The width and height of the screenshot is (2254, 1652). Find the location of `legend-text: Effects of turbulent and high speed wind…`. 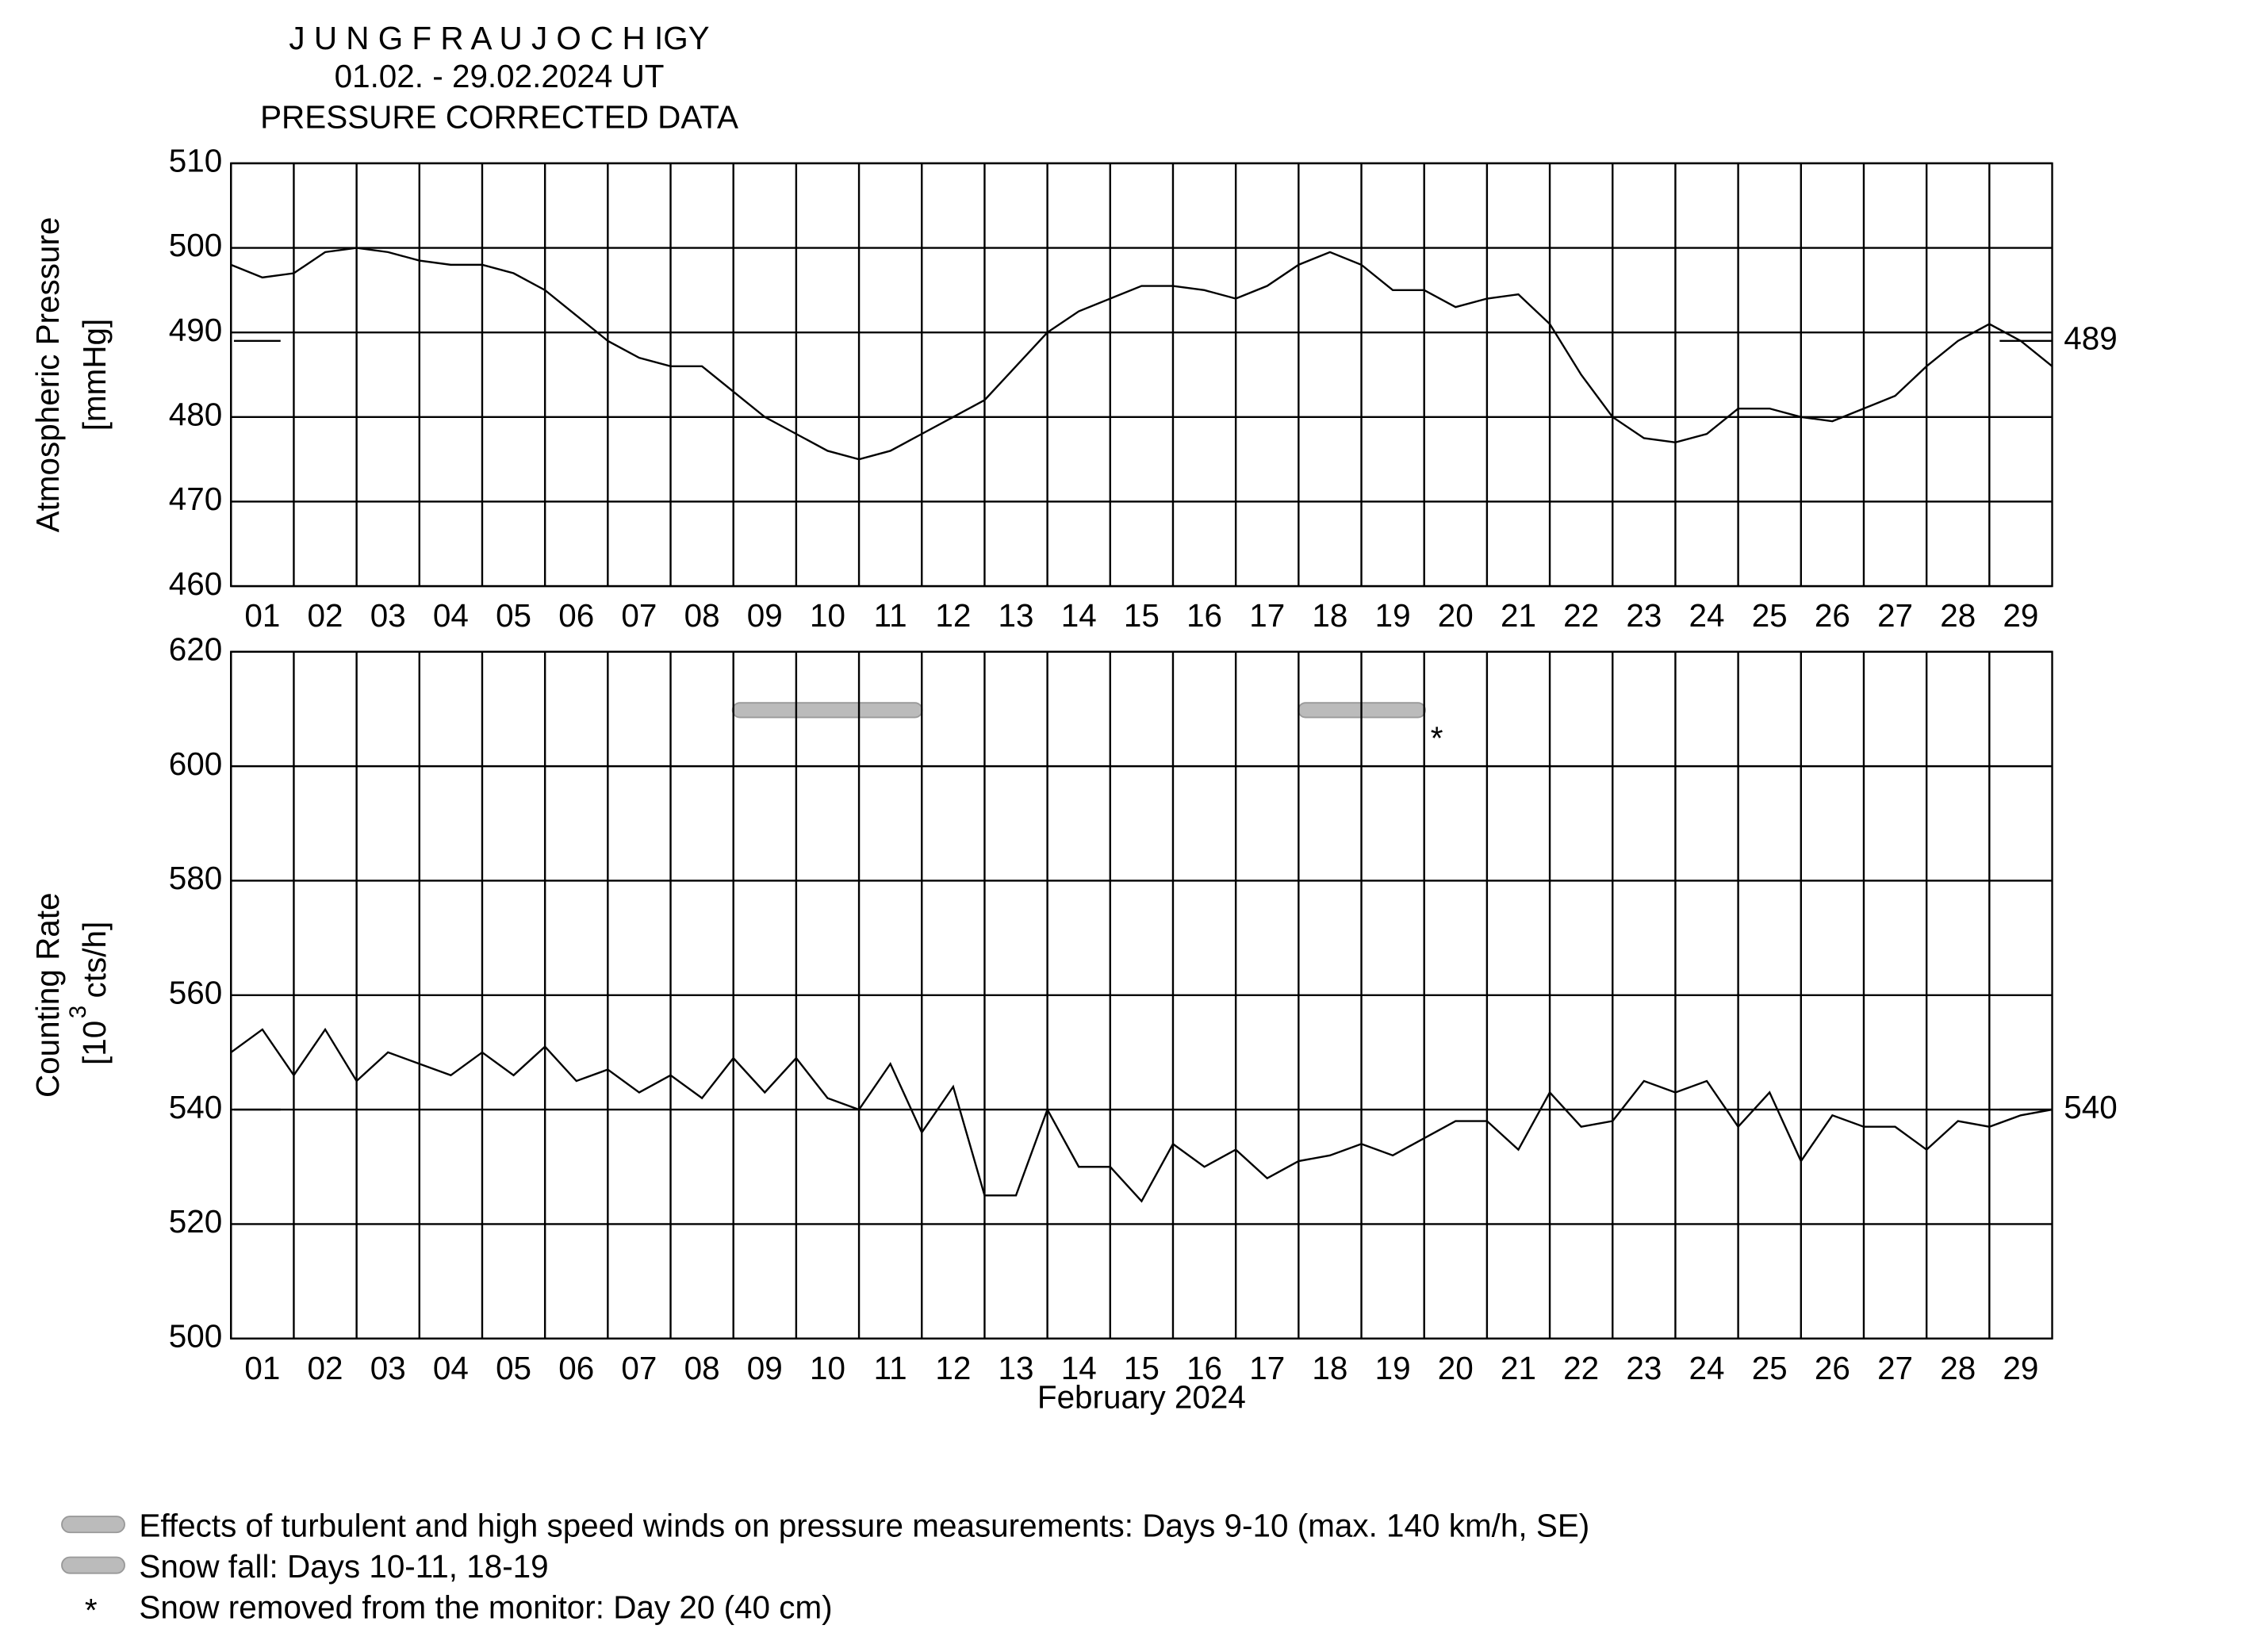

legend-text: Effects of turbulent and high speed wind… is located at coordinates (864, 1525).